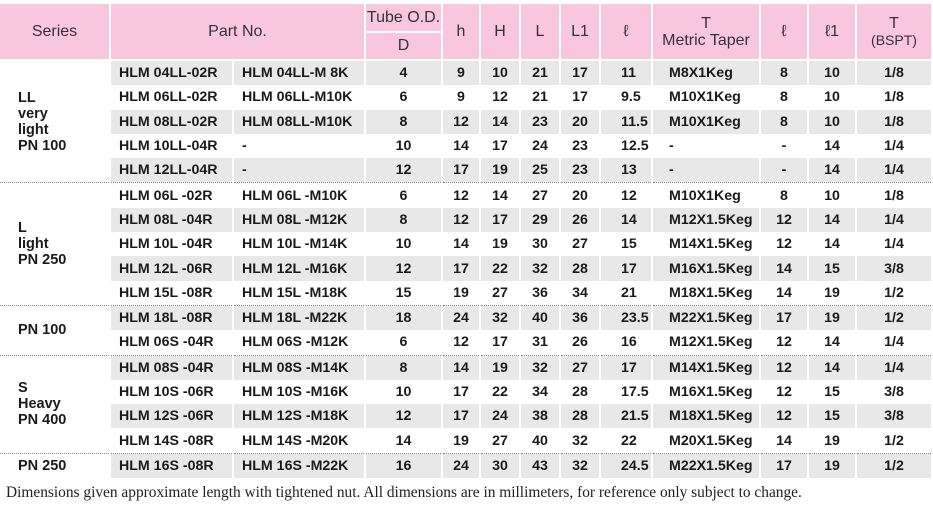  What do you see at coordinates (894, 40) in the screenshot?
I see `header-bspt-label: (BSPT)` at bounding box center [894, 40].